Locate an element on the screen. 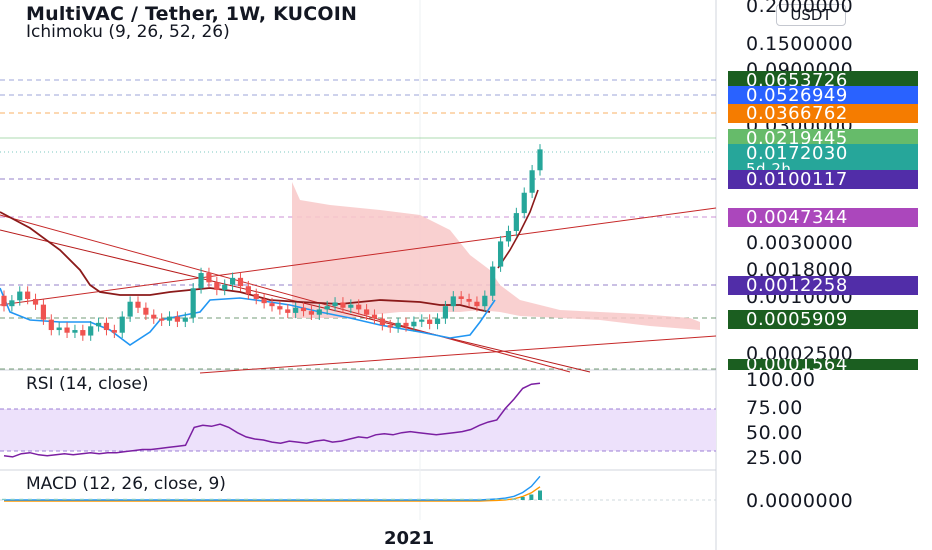 This screenshot has height=550, width=932. price-tag: 0.0100117 is located at coordinates (823, 179).